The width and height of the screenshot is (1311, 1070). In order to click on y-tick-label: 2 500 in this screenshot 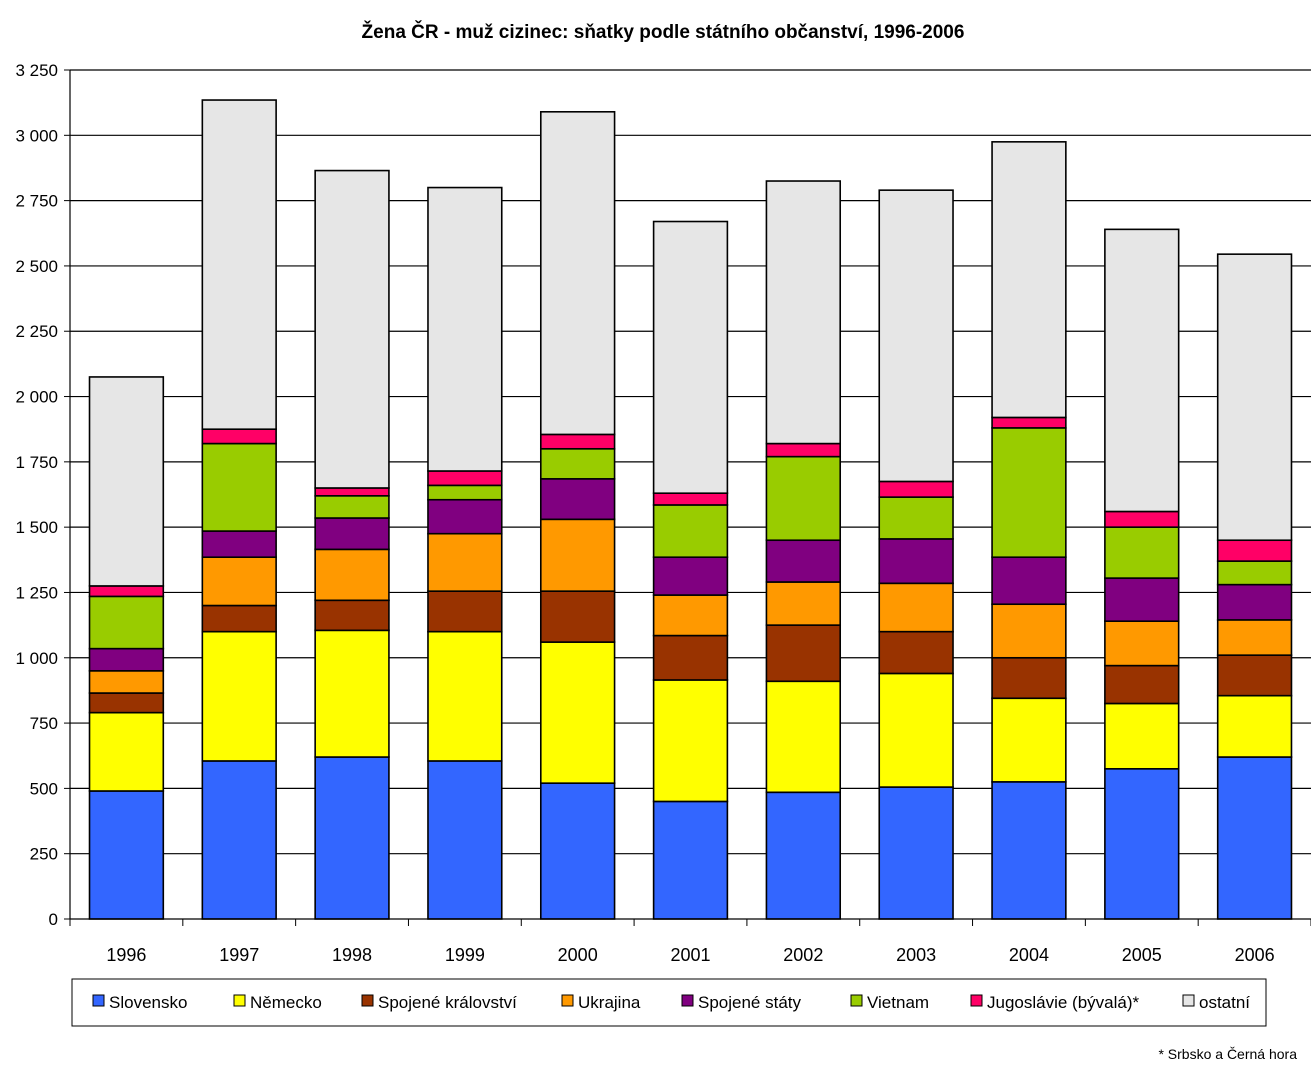, I will do `click(36, 266)`.